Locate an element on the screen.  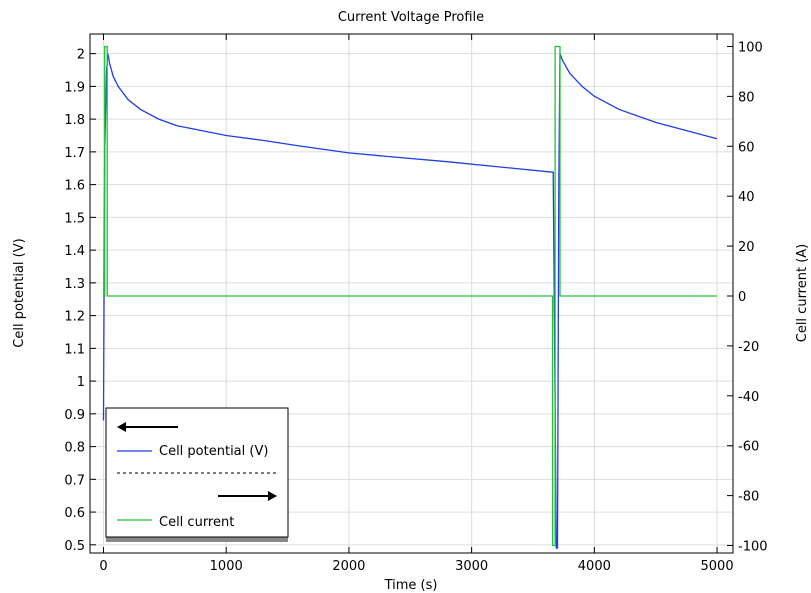
y-right-tick-label: -40 is located at coordinates (748, 397).